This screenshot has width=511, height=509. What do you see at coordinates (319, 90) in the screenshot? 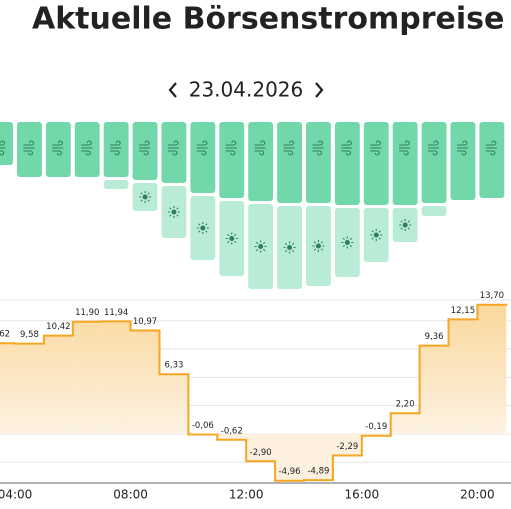
I see `next-day` at bounding box center [319, 90].